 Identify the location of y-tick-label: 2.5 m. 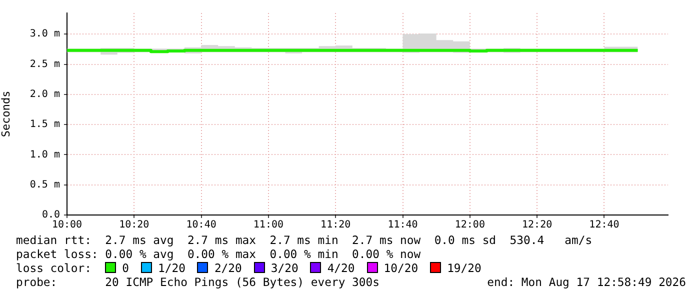
(45, 64).